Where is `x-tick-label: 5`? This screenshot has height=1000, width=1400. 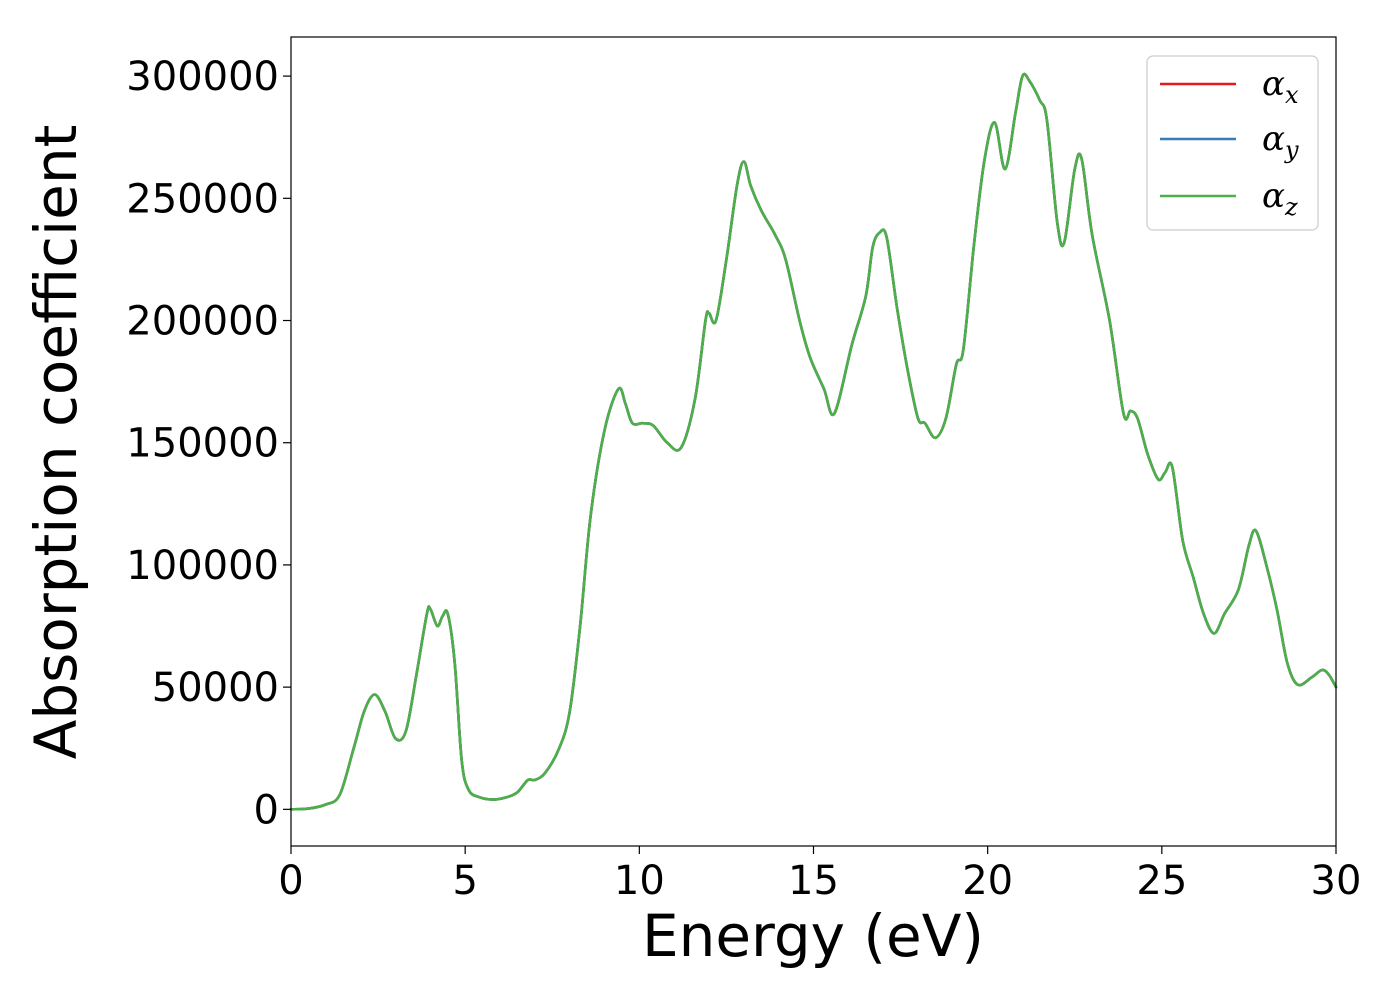 x-tick-label: 5 is located at coordinates (464, 881).